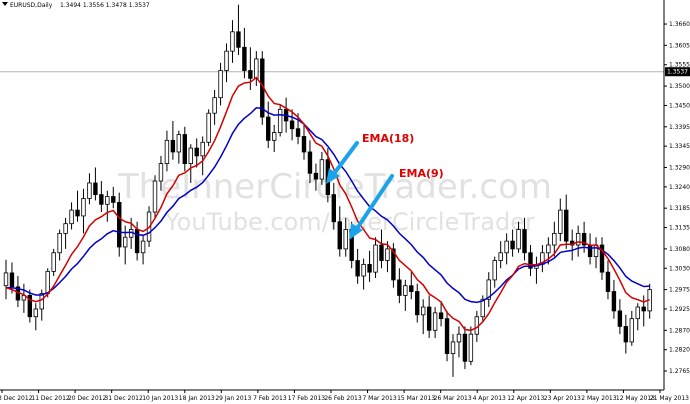 This screenshot has height=404, width=690. What do you see at coordinates (598, 398) in the screenshot?
I see `x-tick-label: 2 May 2013` at bounding box center [598, 398].